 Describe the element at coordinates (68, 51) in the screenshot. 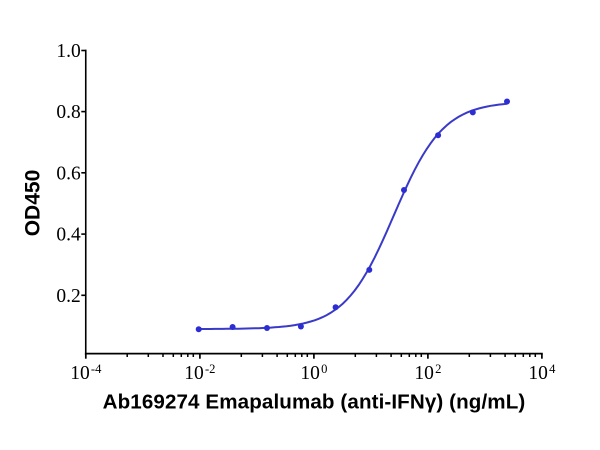

I see `svg-text: 1.0` at that location.